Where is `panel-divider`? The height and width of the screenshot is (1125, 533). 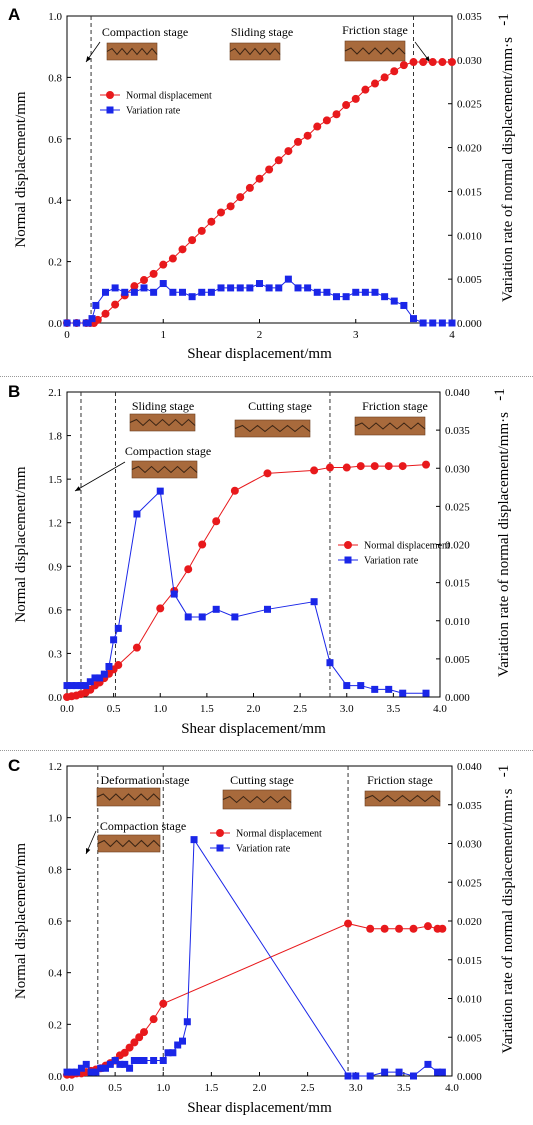 panel-divider is located at coordinates (266, 750).